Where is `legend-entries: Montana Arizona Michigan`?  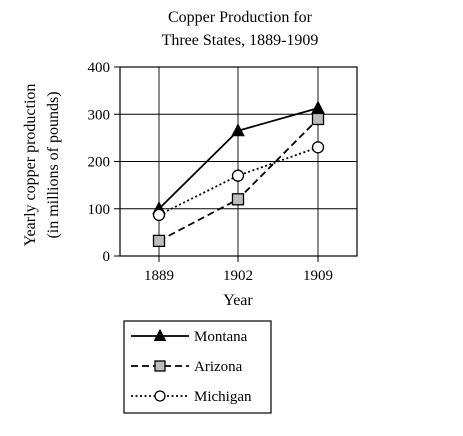 legend-entries: Montana Arizona Michigan is located at coordinates (191, 366).